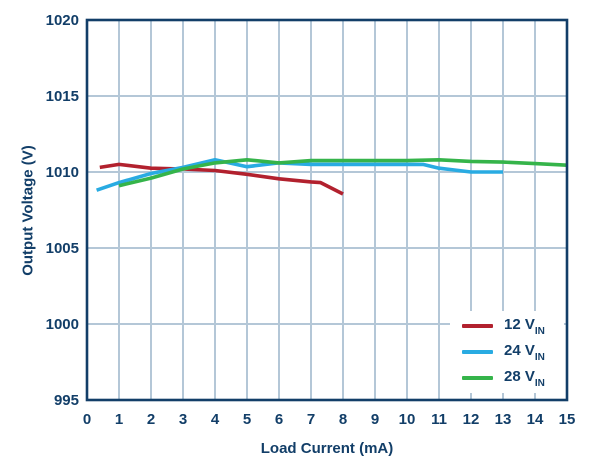 This screenshot has height=470, width=600. Describe the element at coordinates (535, 419) in the screenshot. I see `x-tick-label: 14` at that location.